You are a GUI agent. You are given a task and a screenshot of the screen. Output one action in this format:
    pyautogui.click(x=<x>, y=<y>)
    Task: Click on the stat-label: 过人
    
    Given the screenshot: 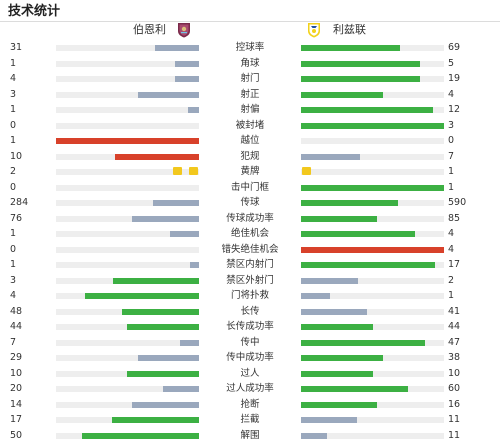 What is the action you would take?
    pyautogui.click(x=250, y=373)
    